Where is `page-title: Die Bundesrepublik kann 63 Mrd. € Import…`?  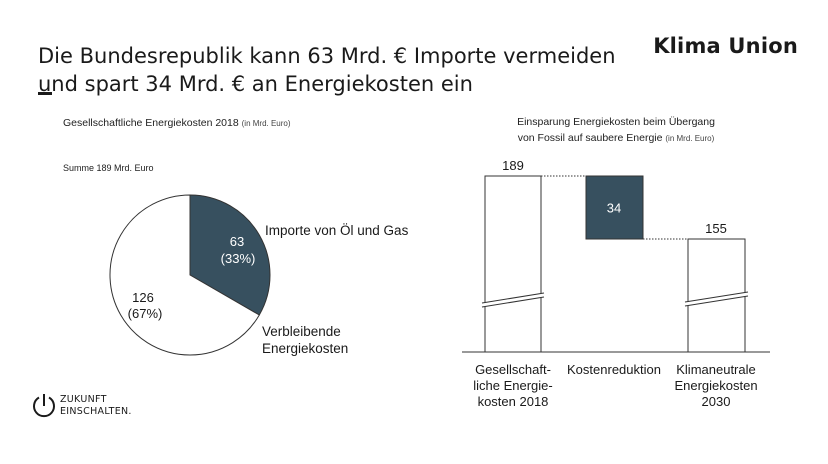
page-title: Die Bundesrepublik kann 63 Mrd. € Import… is located at coordinates (348, 70).